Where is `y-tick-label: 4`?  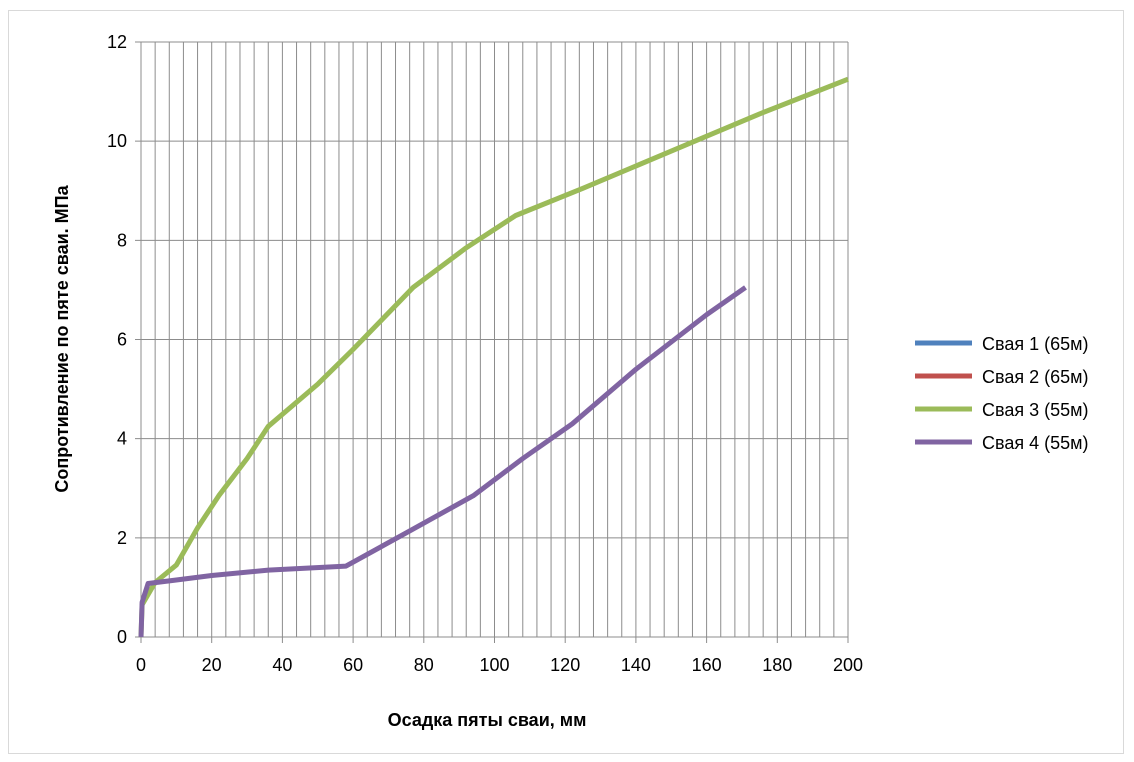 y-tick-label: 4 is located at coordinates (122, 439).